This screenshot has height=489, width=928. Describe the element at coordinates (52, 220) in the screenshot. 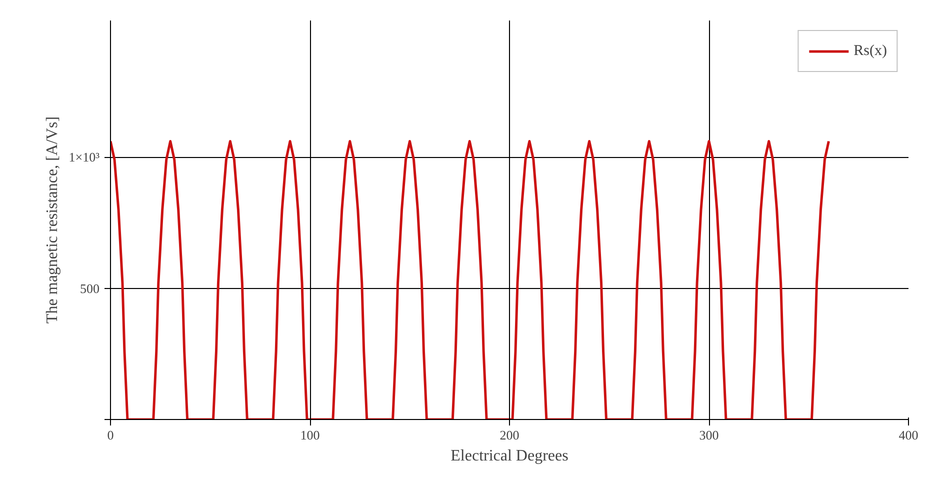

I see `y-axis-title: The magnetic resistance, [A/Vs]` at that location.